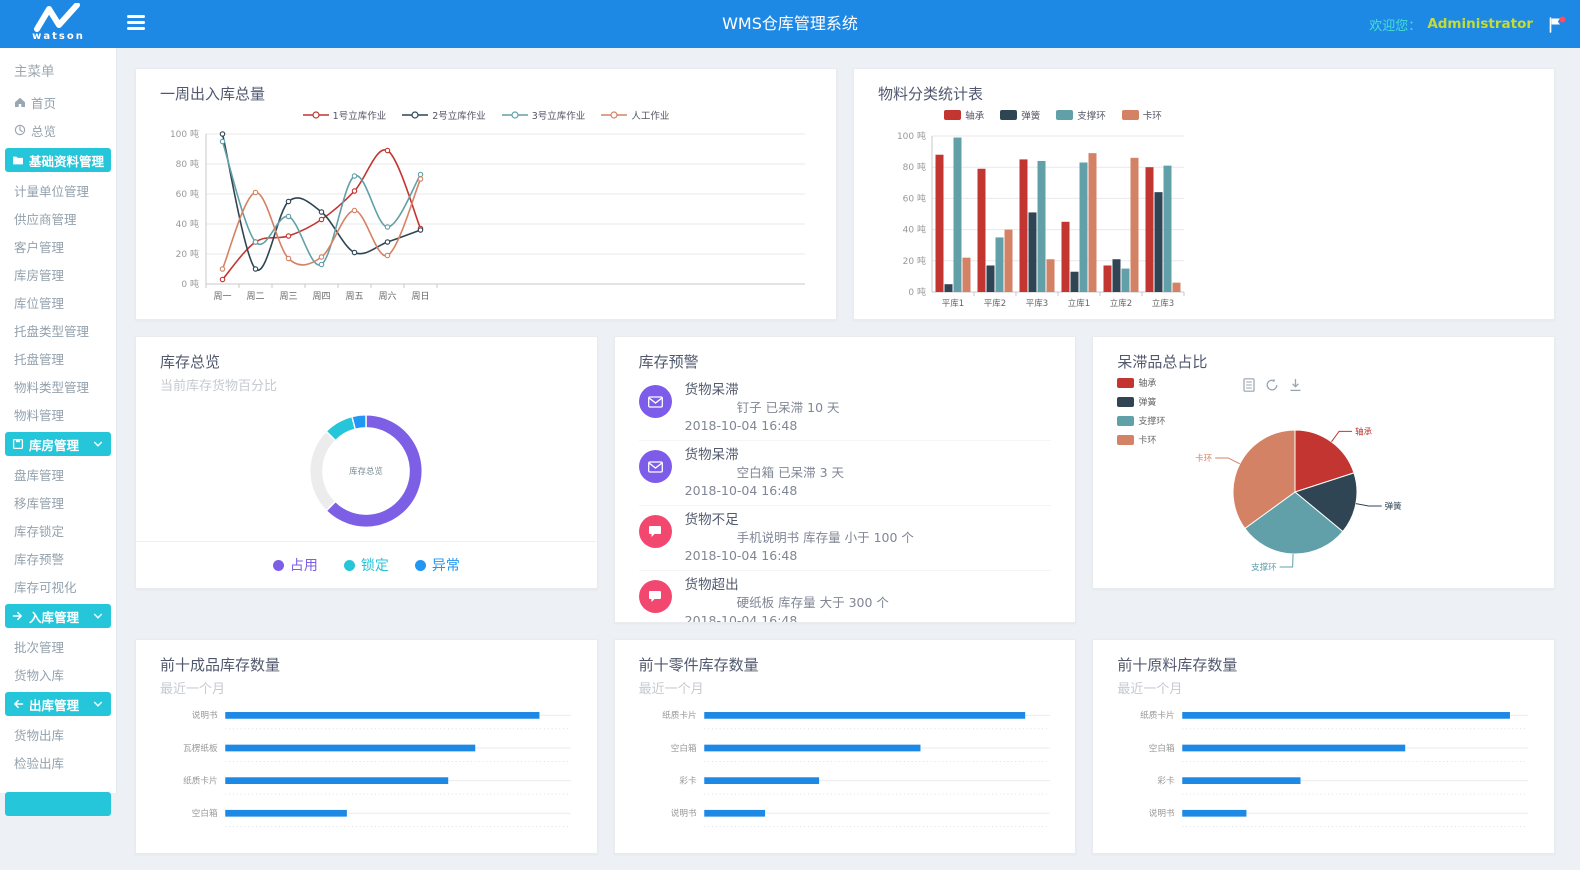 The height and width of the screenshot is (870, 1580). Describe the element at coordinates (190, 284) in the screenshot. I see `svg-text: 0 吨` at that location.